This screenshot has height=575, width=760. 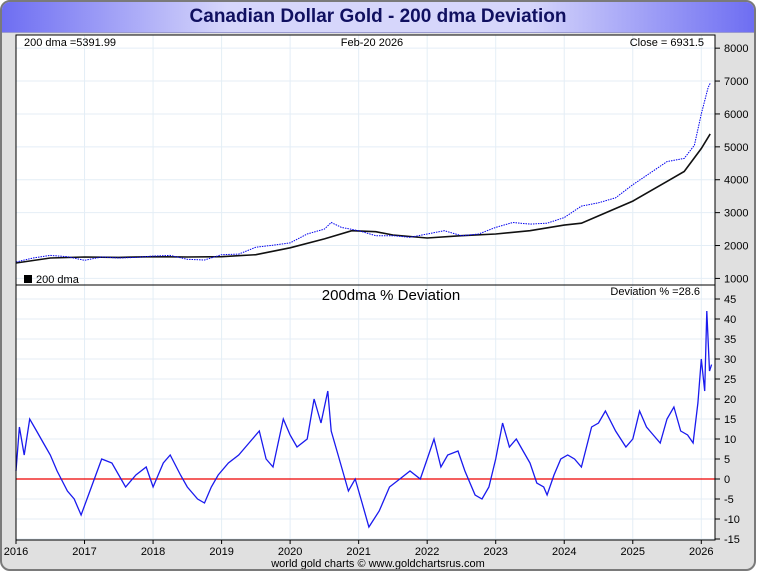 What do you see at coordinates (736, 49) in the screenshot?
I see `price-tick-label: 8000` at bounding box center [736, 49].